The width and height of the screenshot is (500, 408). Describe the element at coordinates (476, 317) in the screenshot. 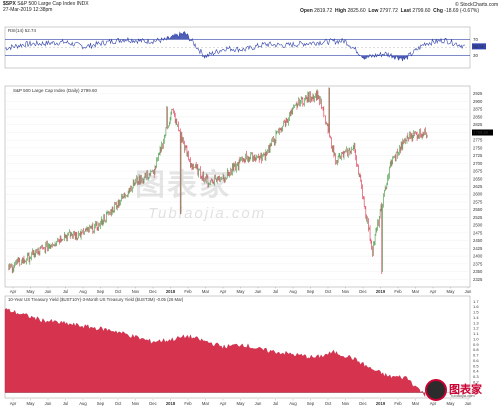

I see `spread-tick-label: 1.4` at that location.